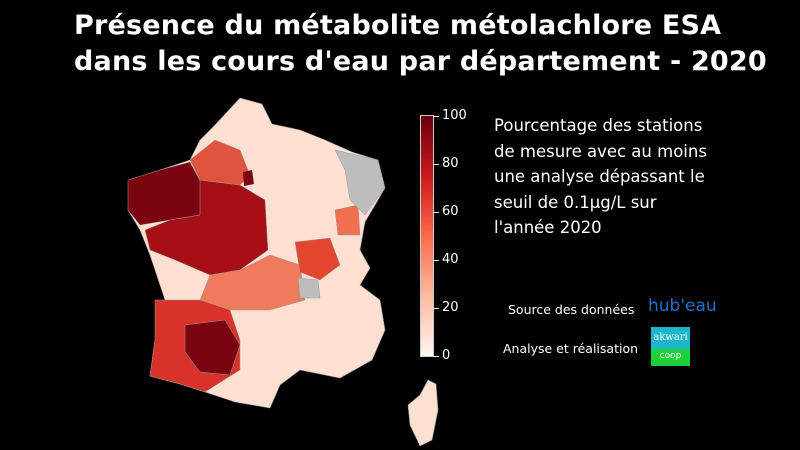 This screenshot has width=800, height=450. Describe the element at coordinates (317, 259) in the screenshot. I see `region-rhone` at that location.